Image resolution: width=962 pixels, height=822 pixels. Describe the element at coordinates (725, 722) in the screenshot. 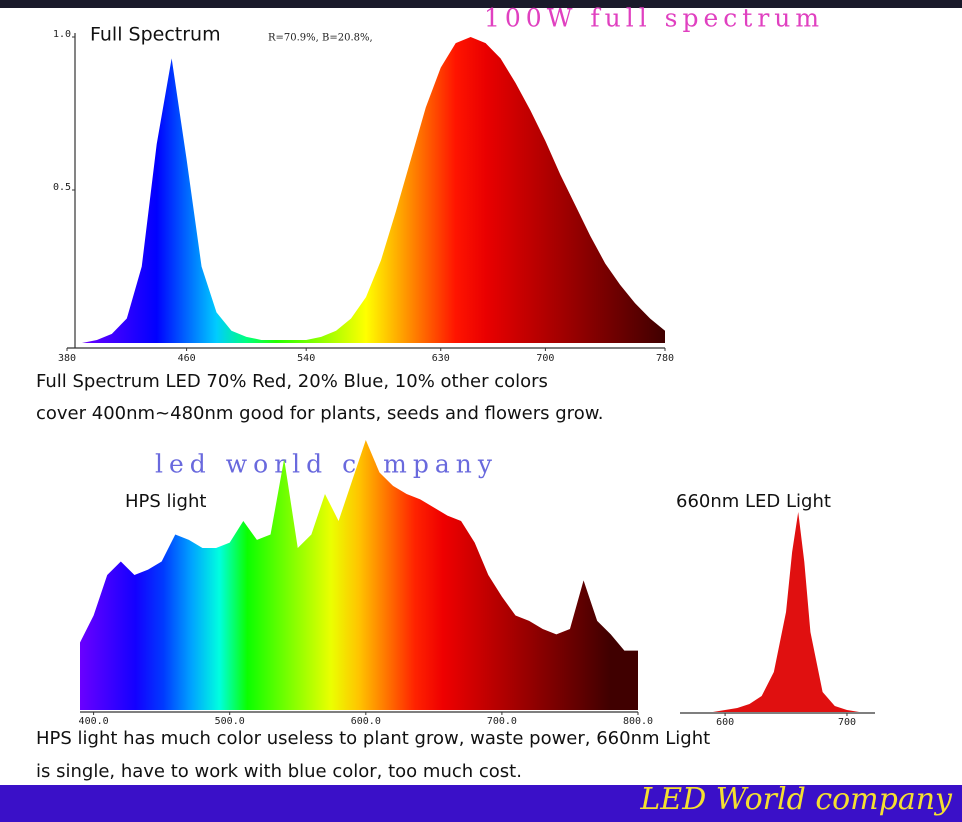

I see `x-tick-label: 600` at that location.